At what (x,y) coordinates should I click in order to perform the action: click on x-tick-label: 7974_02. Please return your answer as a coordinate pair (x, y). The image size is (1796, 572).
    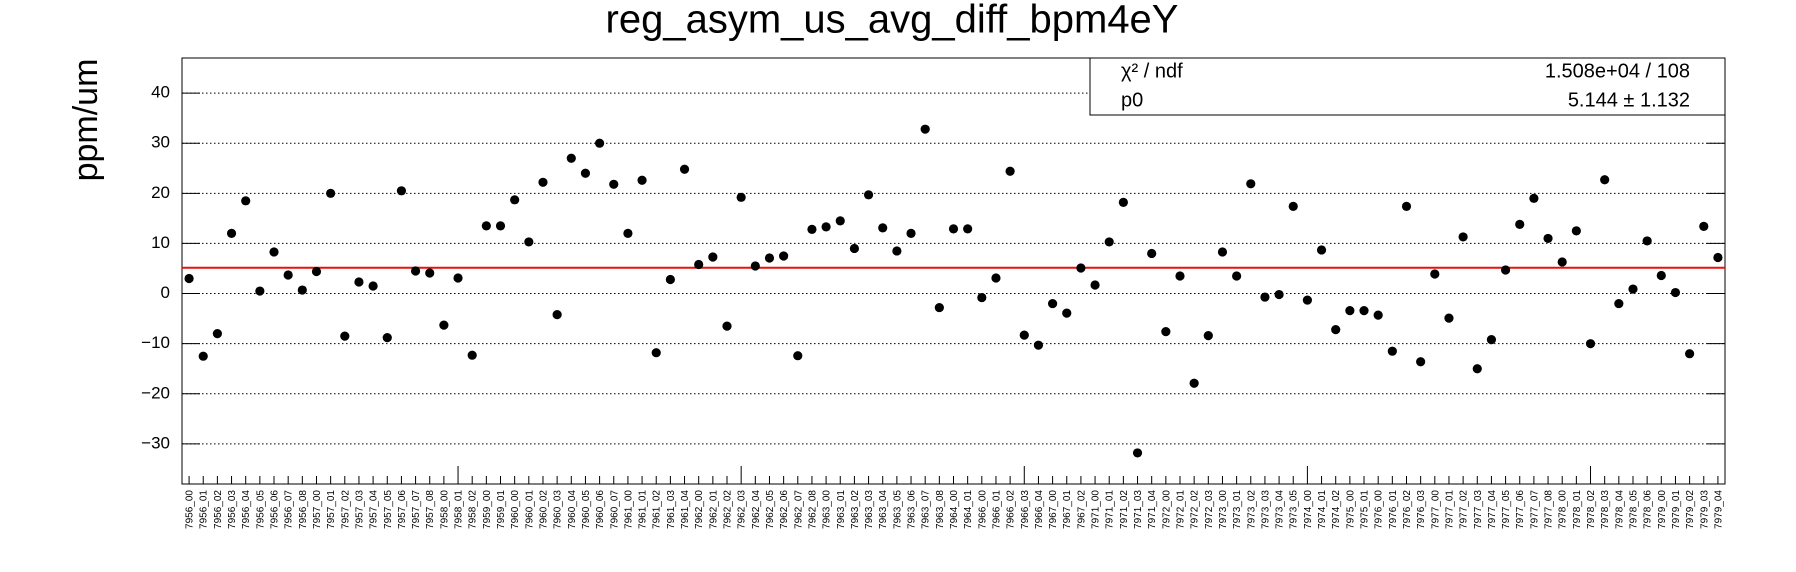
    Looking at the image, I should click on (1336, 509).